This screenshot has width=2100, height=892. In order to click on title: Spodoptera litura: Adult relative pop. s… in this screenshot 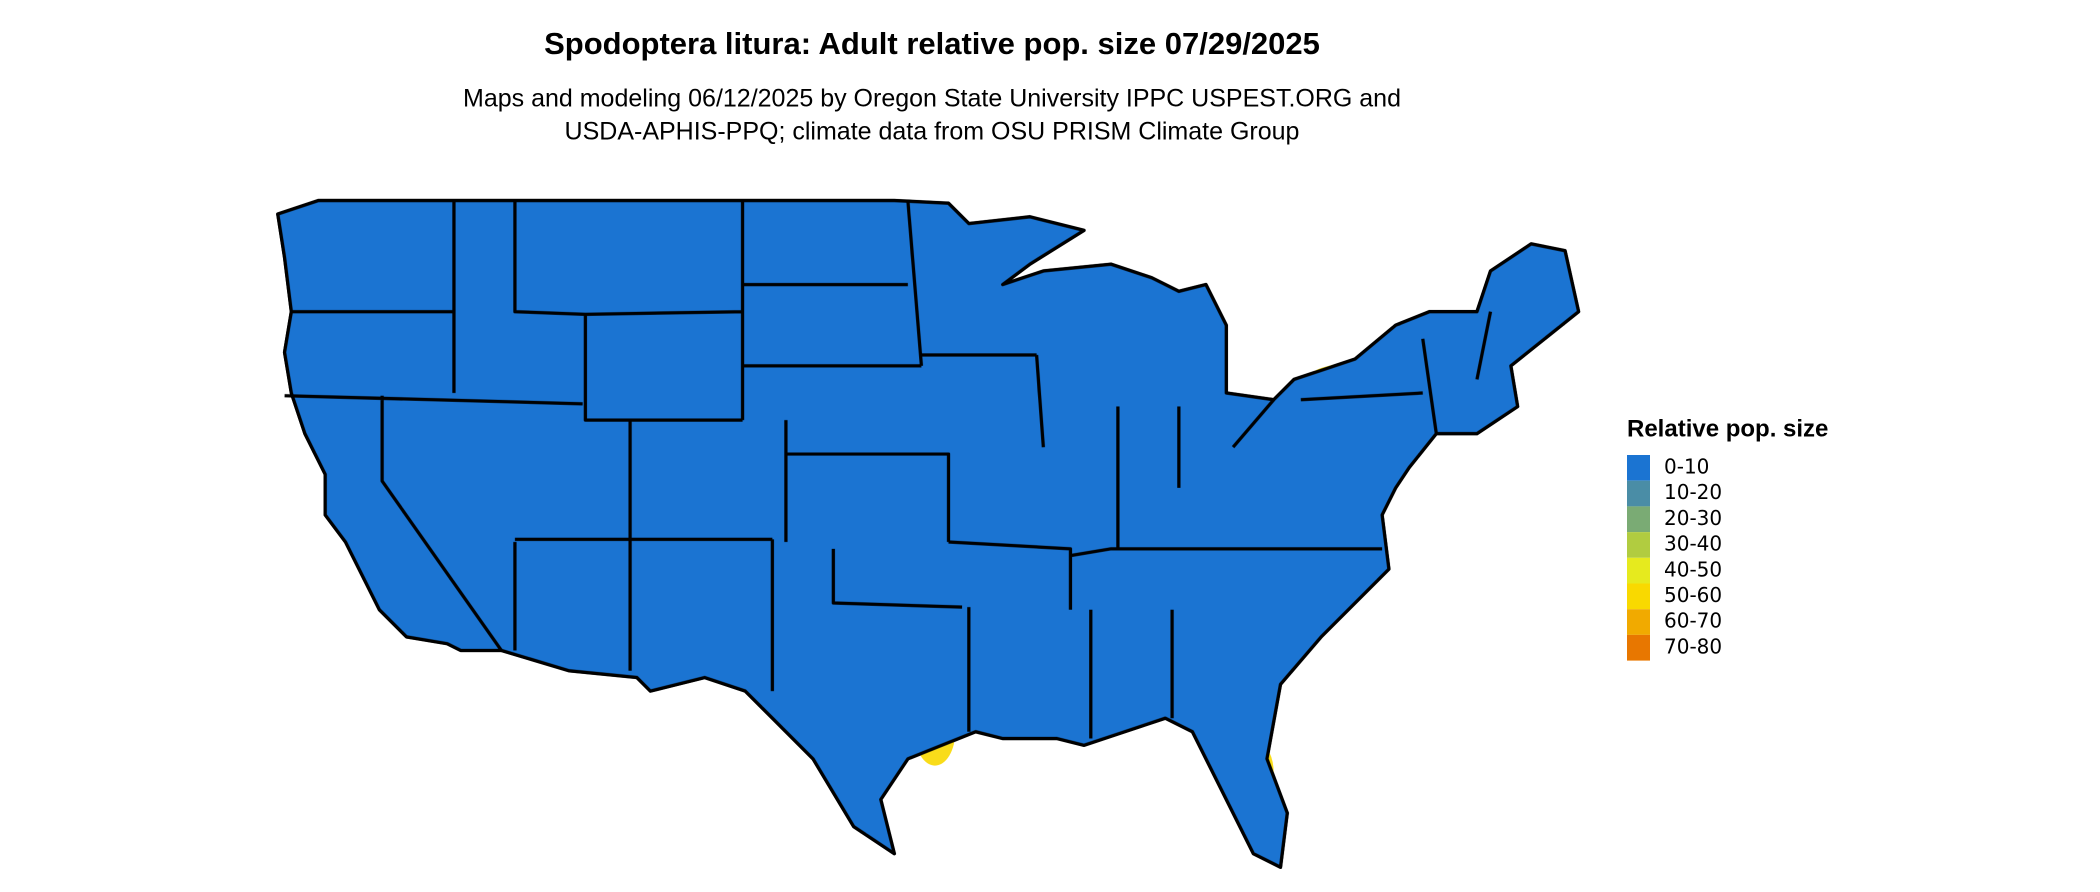, I will do `click(932, 43)`.